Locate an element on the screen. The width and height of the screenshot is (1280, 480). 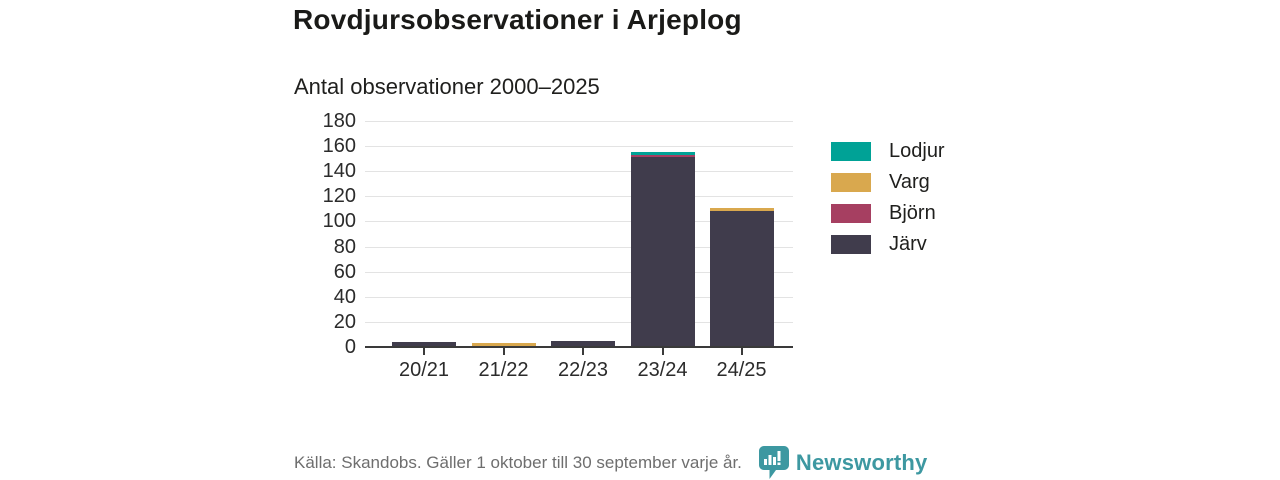
legend-label-Lodjur: Lodjur is located at coordinates (917, 151).